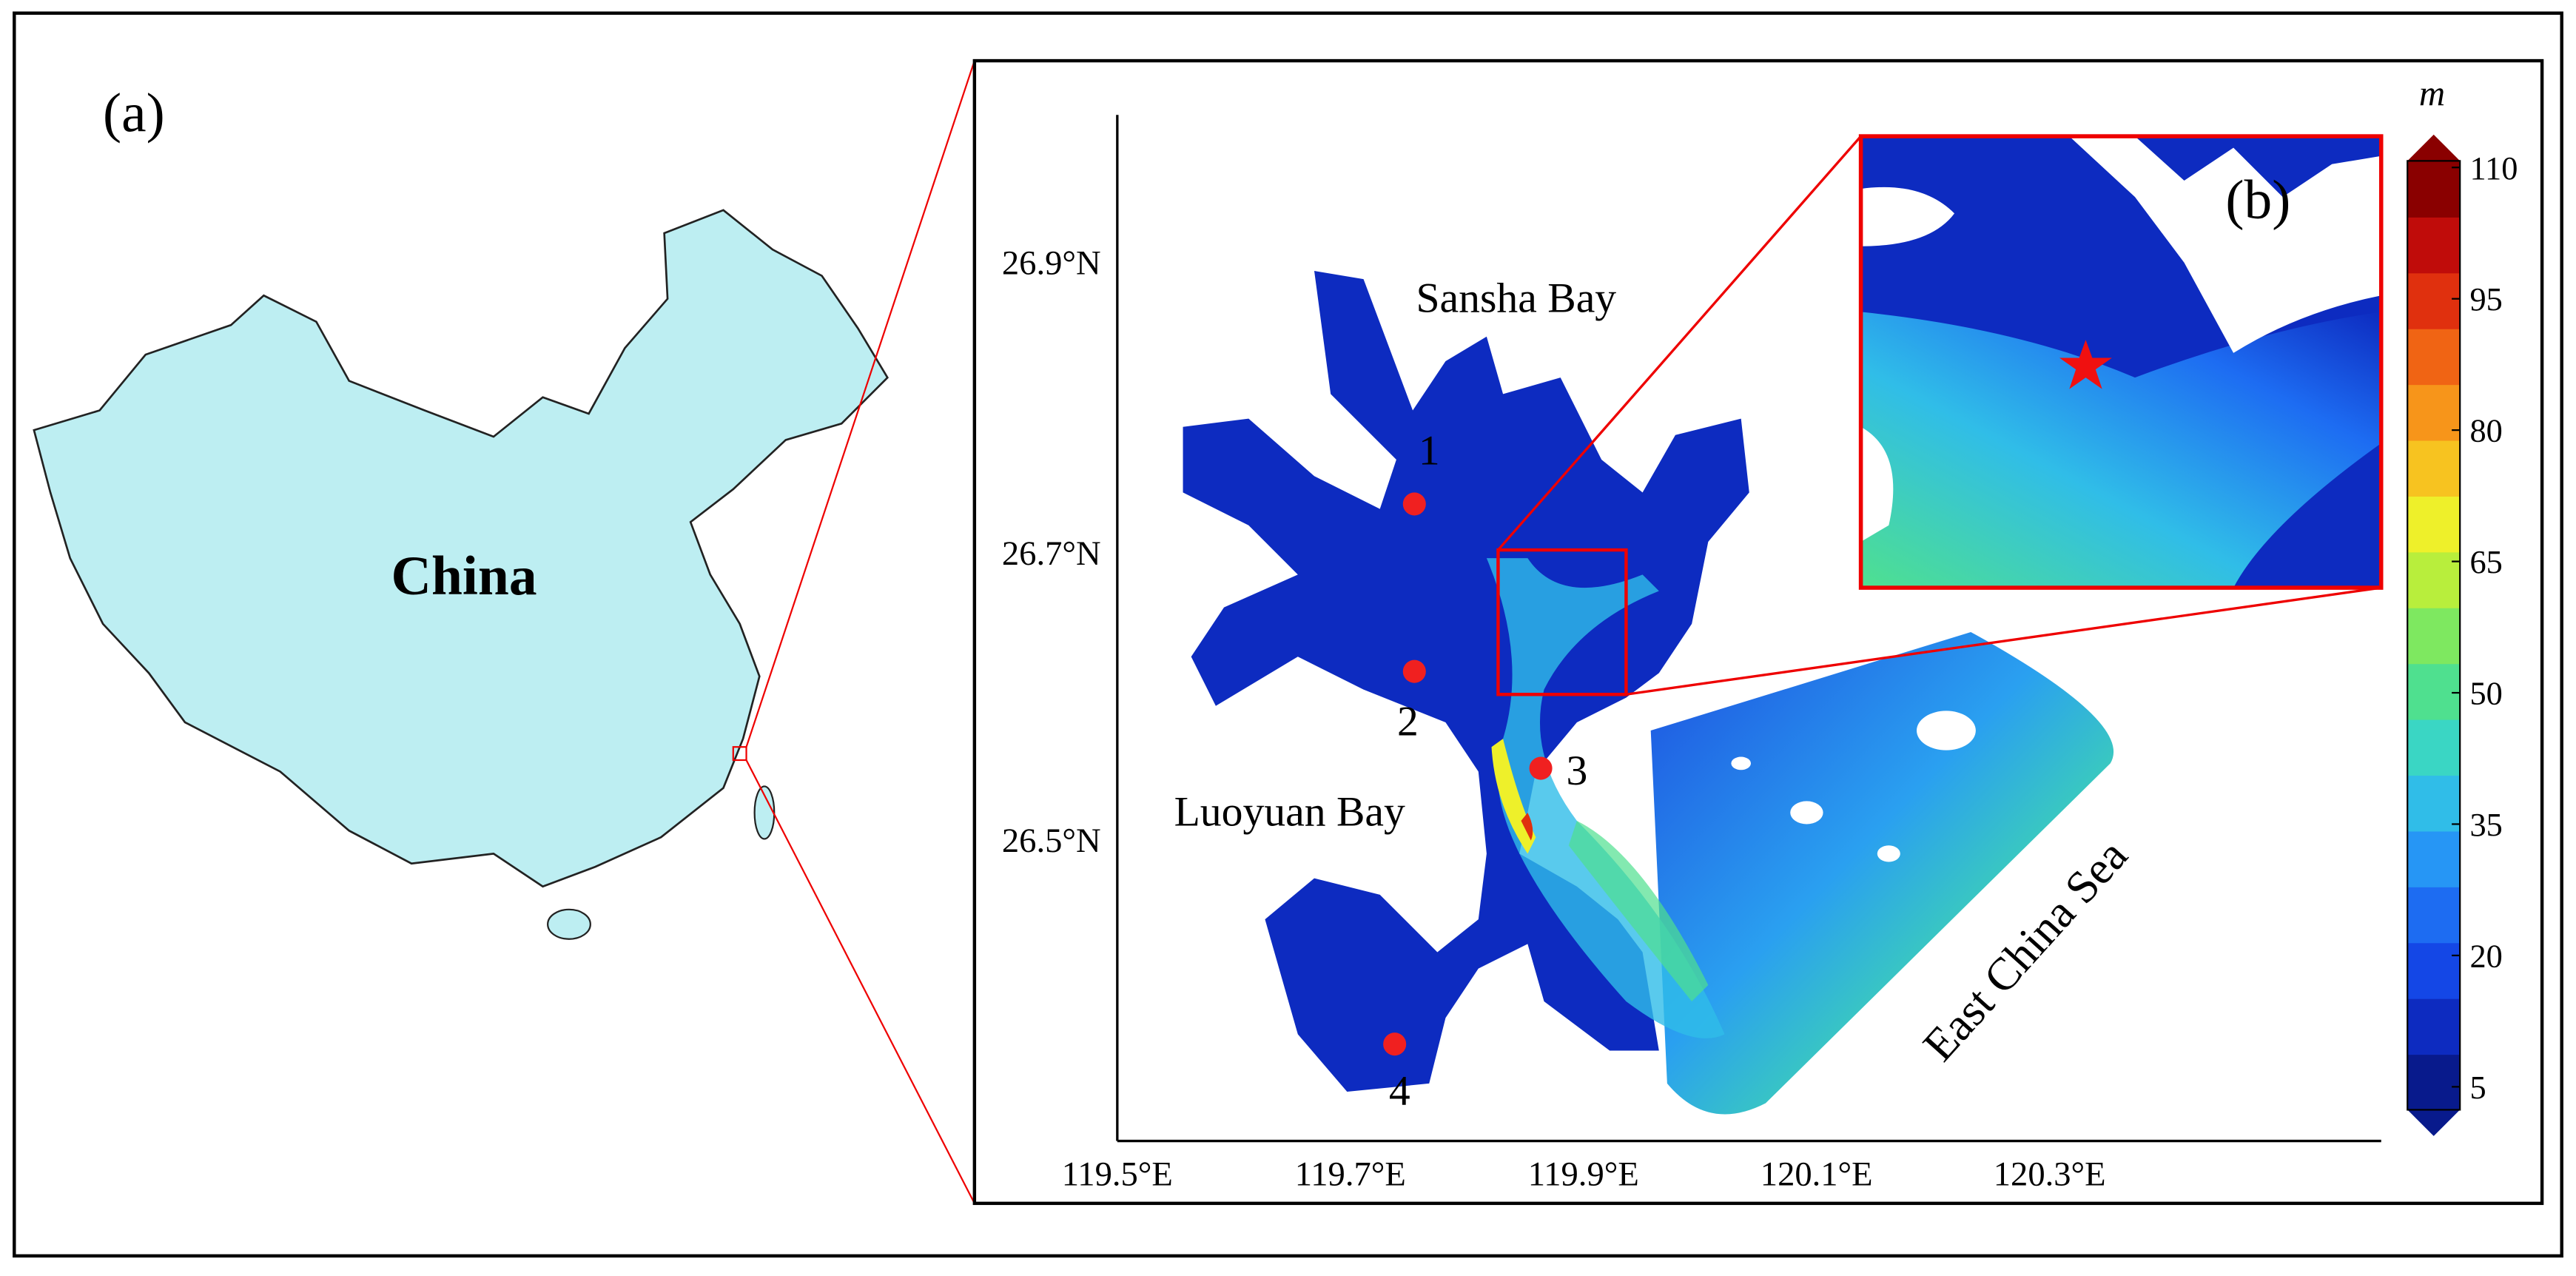 The height and width of the screenshot is (1276, 2576). Describe the element at coordinates (1527, 827) in the screenshot. I see `deepest-point` at that location.